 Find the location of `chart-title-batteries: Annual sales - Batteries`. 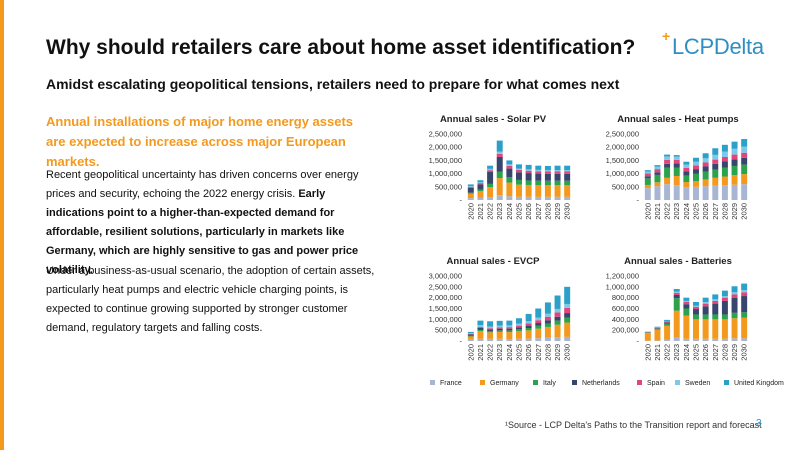

chart-title-batteries: Annual sales - Batteries is located at coordinates (678, 261).